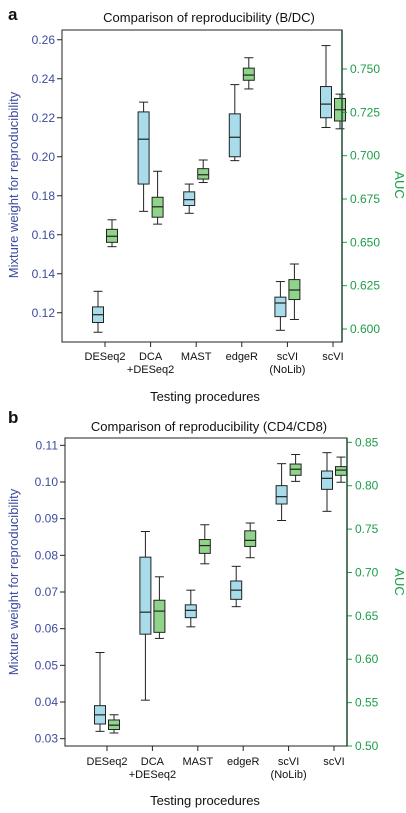 This screenshot has width=406, height=813. I want to click on y-tick-label: 0.12, so click(44, 313).